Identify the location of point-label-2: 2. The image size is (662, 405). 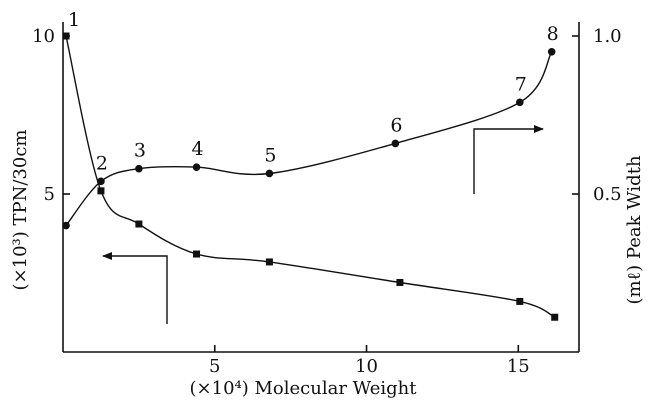
(102, 163).